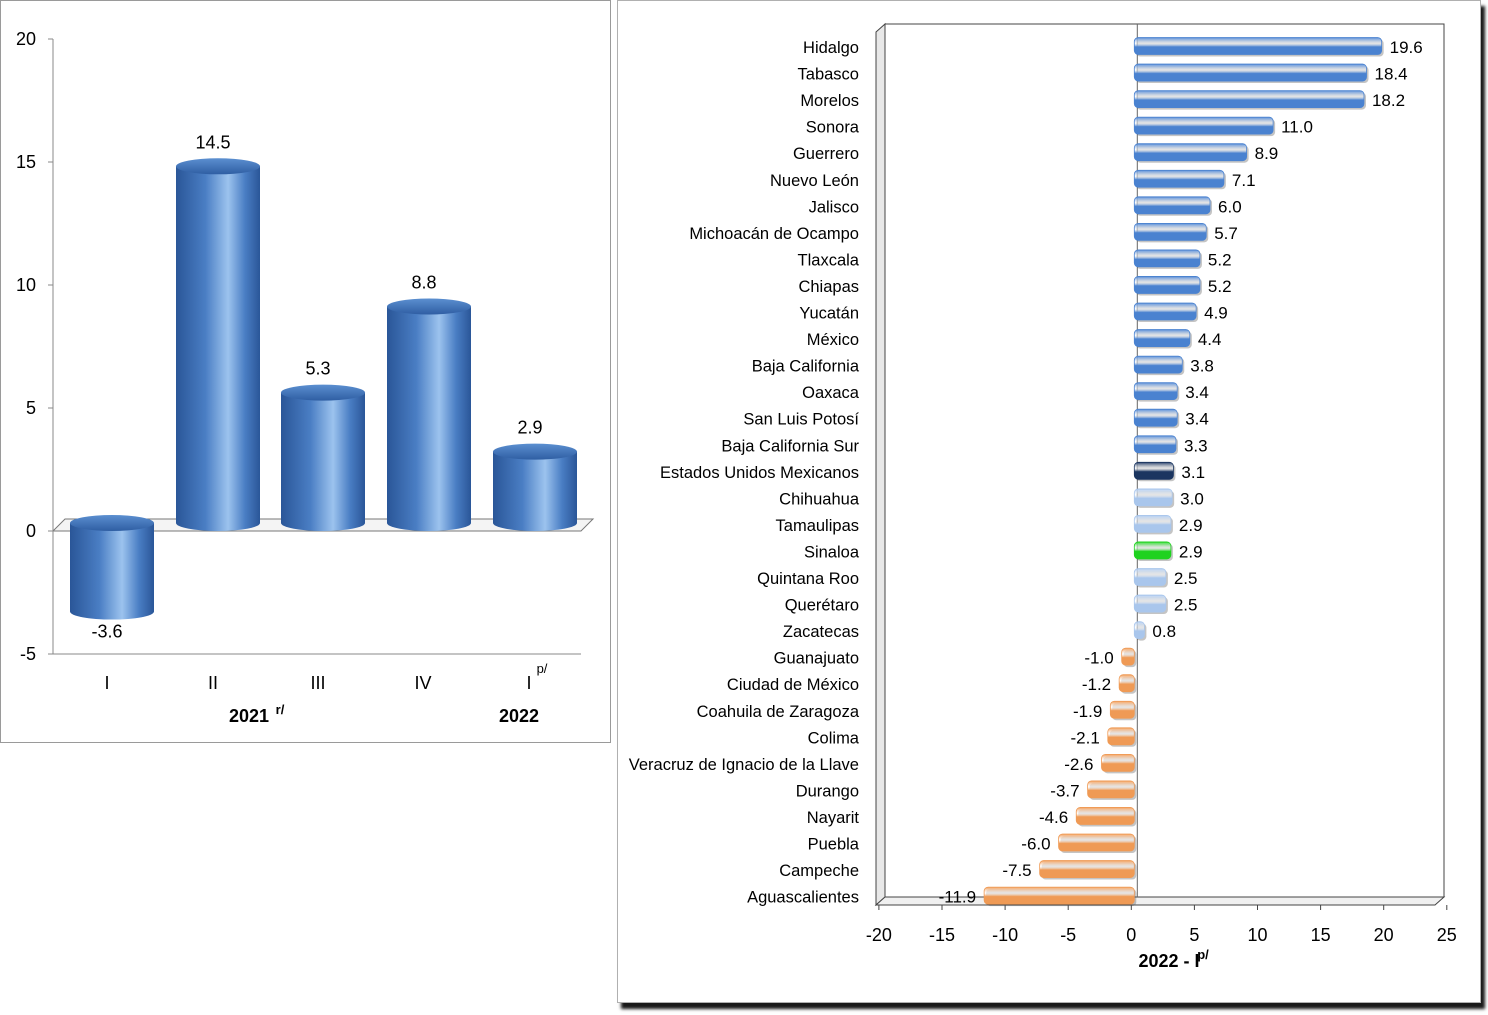 The width and height of the screenshot is (1488, 1015). What do you see at coordinates (829, 314) in the screenshot?
I see `state-label: Yucatán` at bounding box center [829, 314].